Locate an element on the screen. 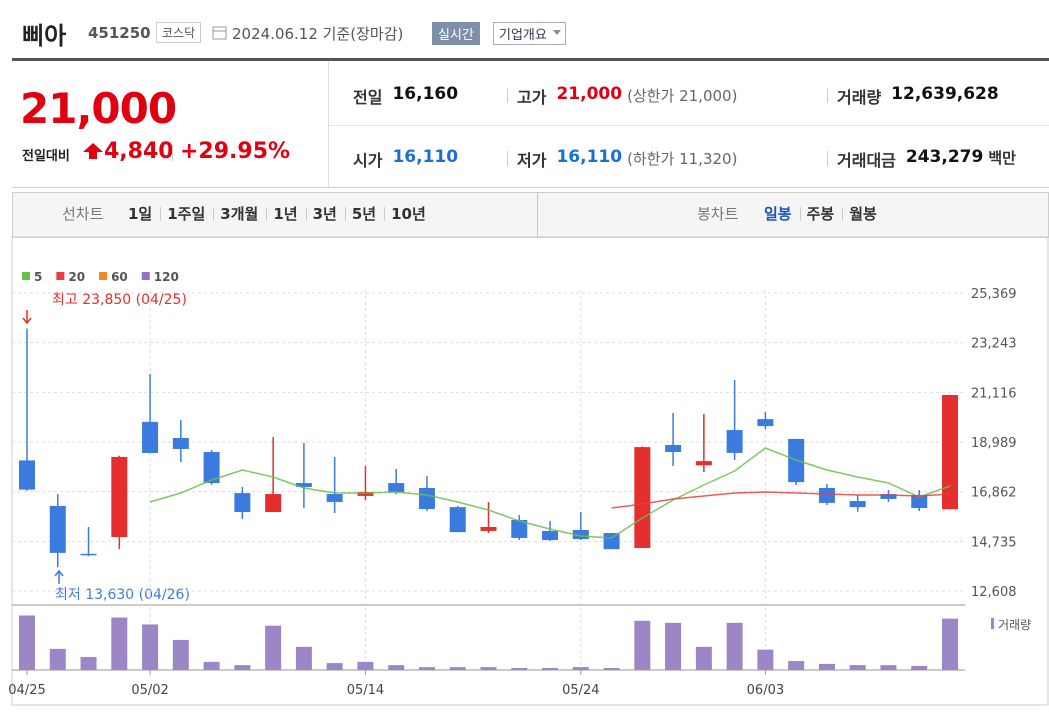  tab: 주봉 is located at coordinates (820, 214).